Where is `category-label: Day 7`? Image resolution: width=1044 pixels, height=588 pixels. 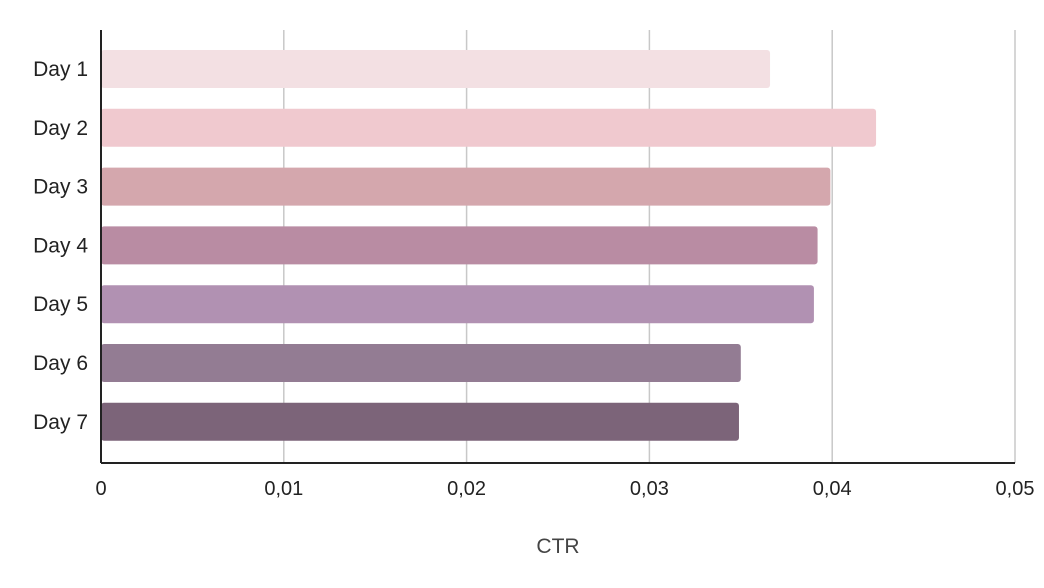
category-label: Day 7 is located at coordinates (60, 422).